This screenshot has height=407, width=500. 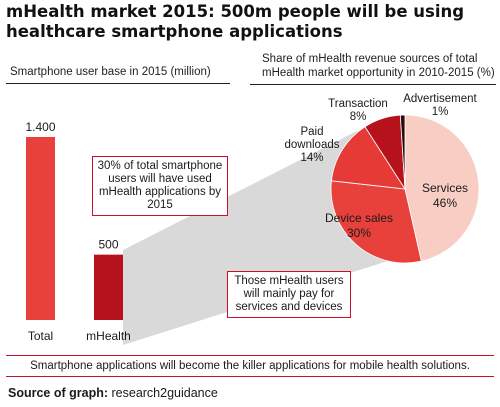 I want to click on source-line: Source of graph: research2guidance, so click(x=113, y=393).